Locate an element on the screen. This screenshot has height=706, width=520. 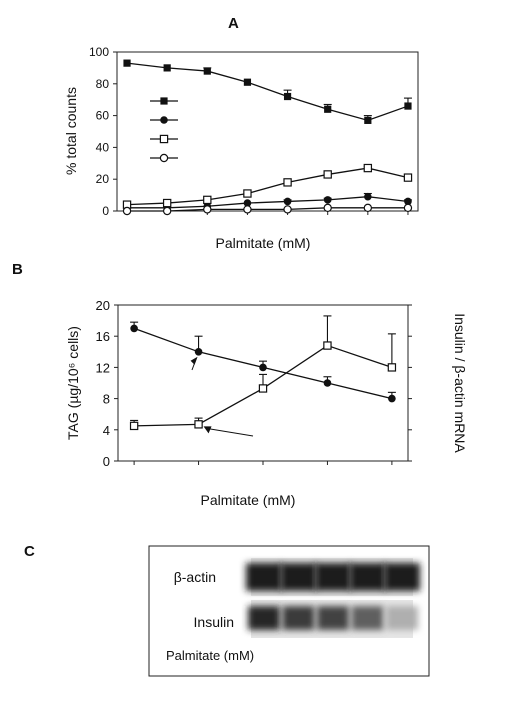
chart-a-y-tick-label: 100 is located at coordinates (99, 52).